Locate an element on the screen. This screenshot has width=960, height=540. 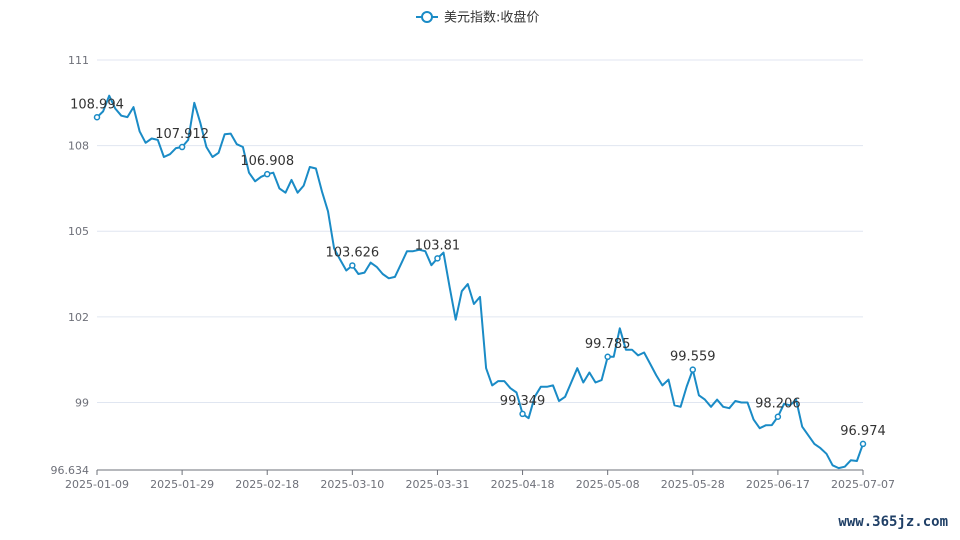
x-tick-label: 2025-03-31 is located at coordinates (437, 484).